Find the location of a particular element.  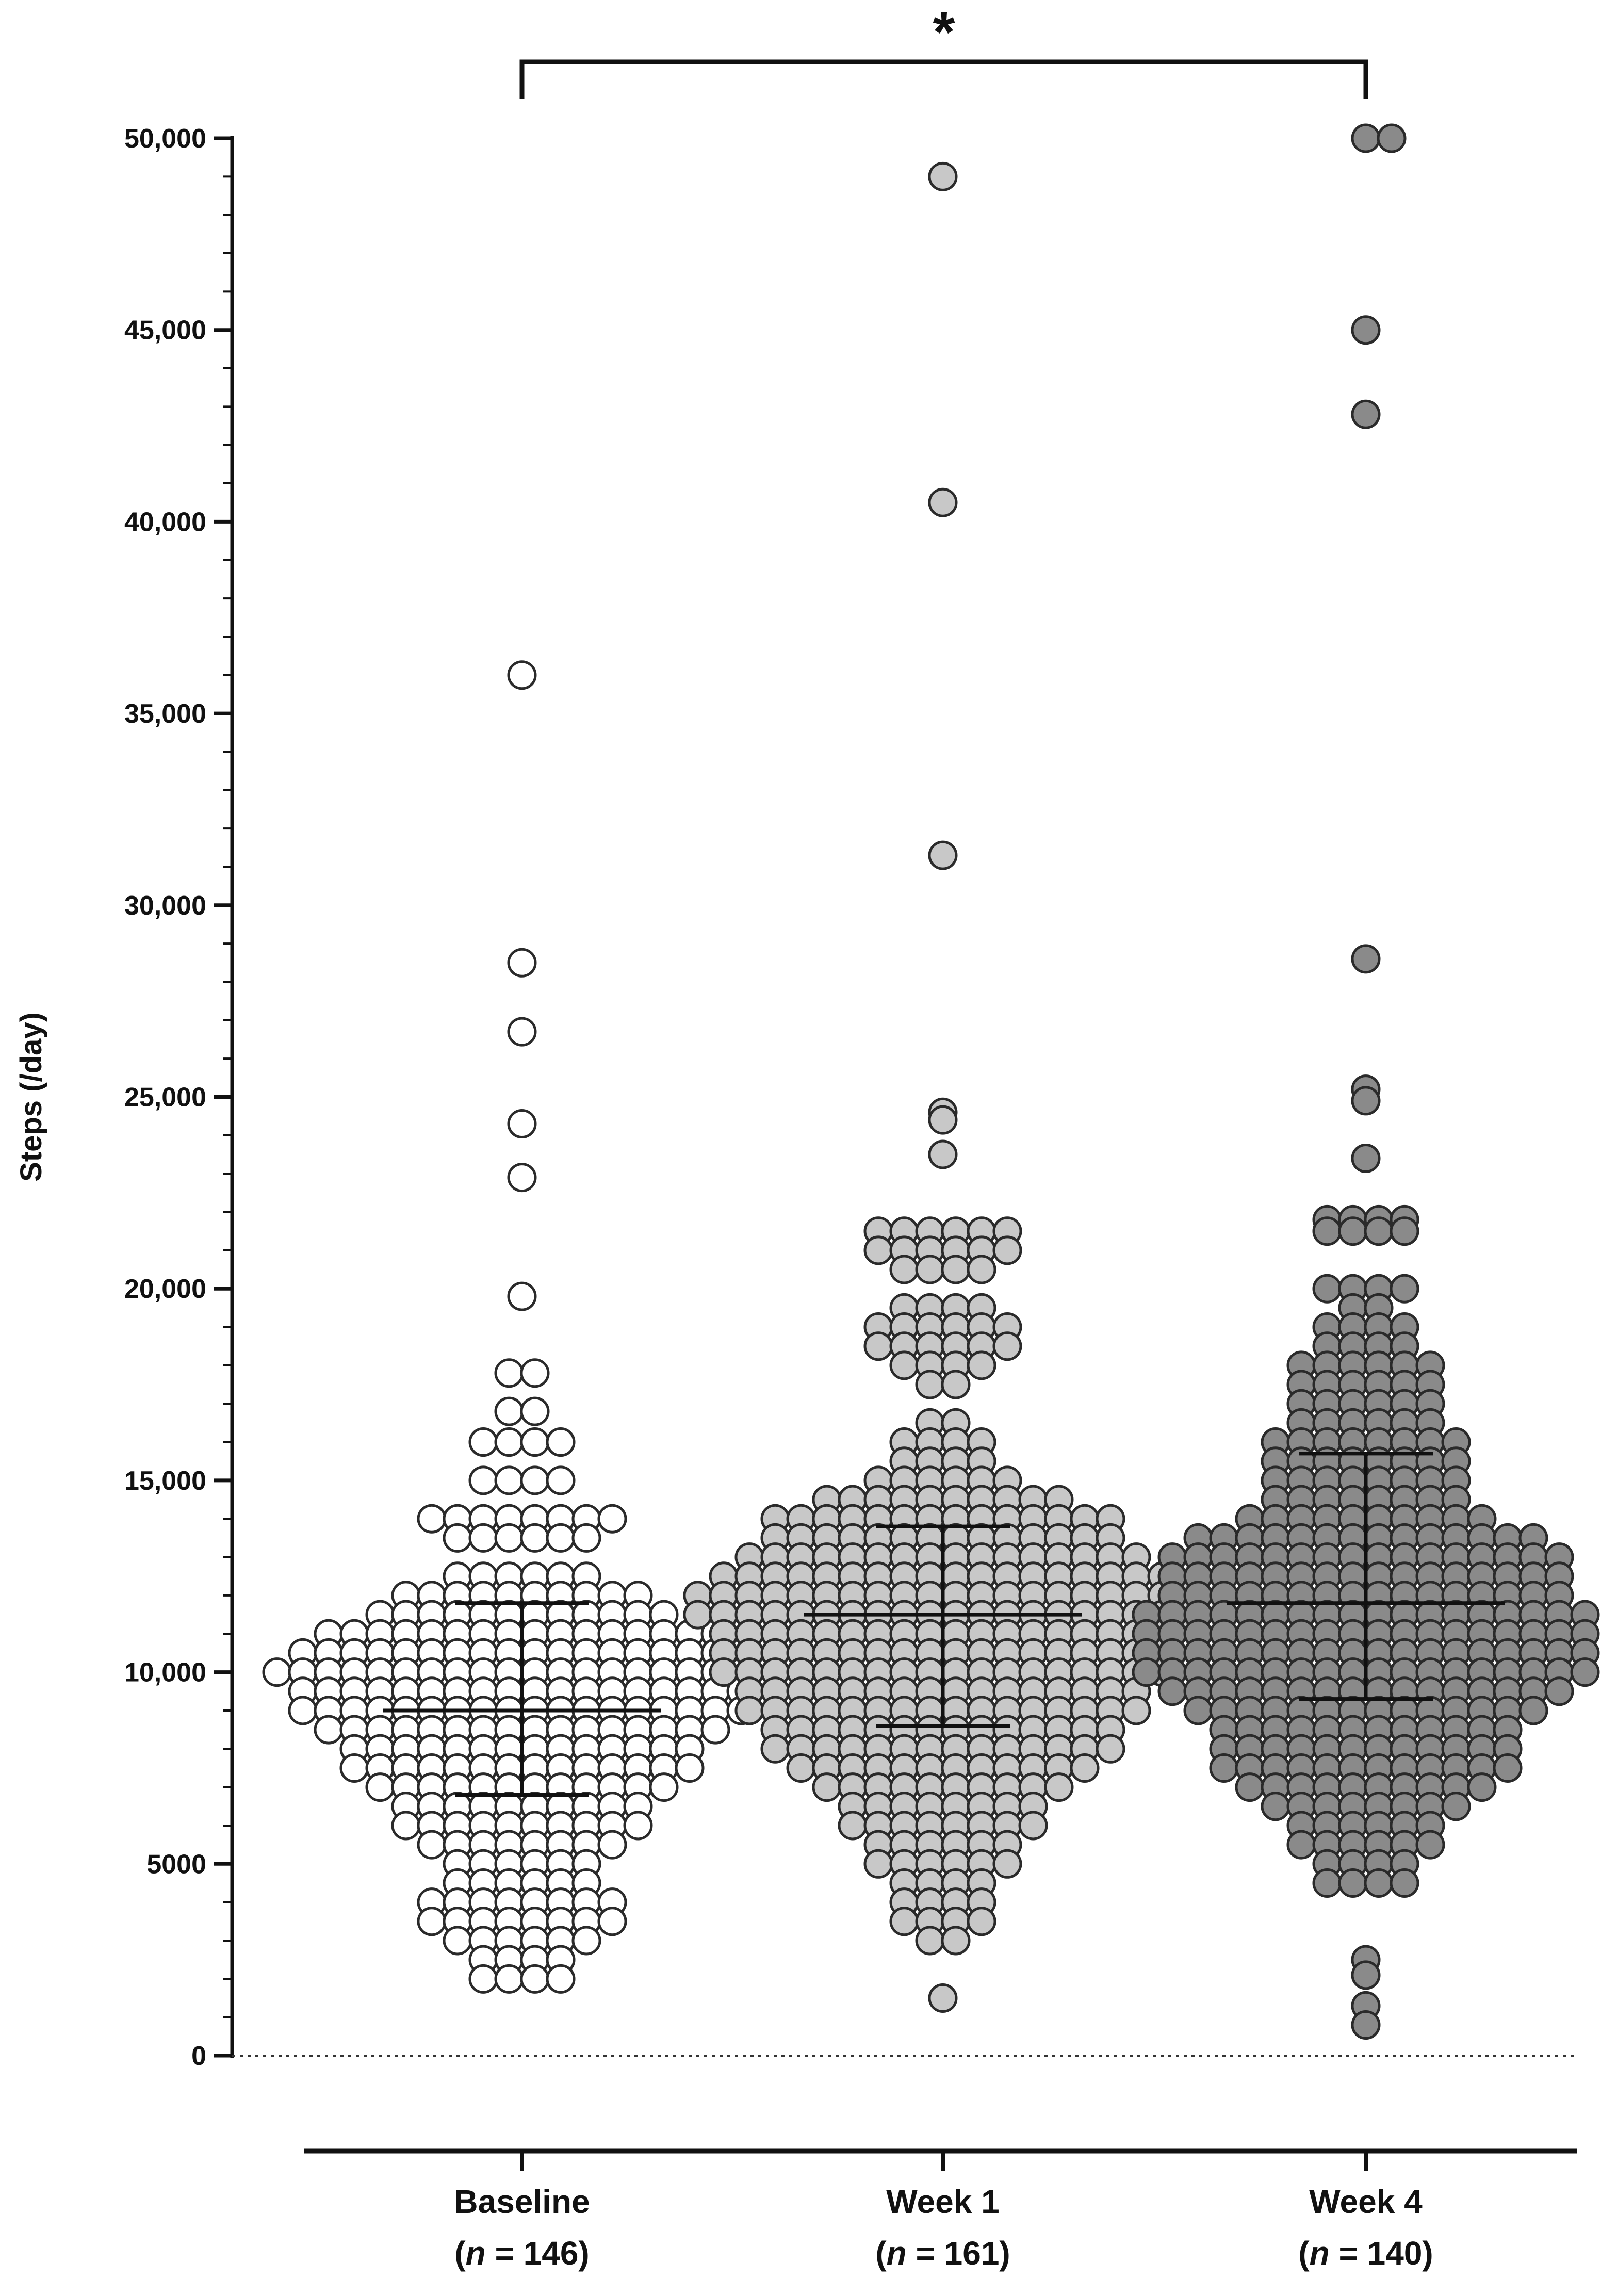

y-tick-label: 25,000 is located at coordinates (165, 1098).